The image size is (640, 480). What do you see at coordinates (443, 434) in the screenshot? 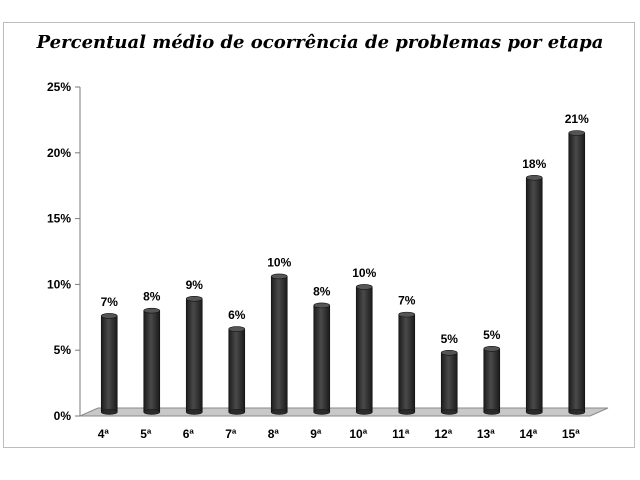
I see `x-tick-label: 12ª` at bounding box center [443, 434].